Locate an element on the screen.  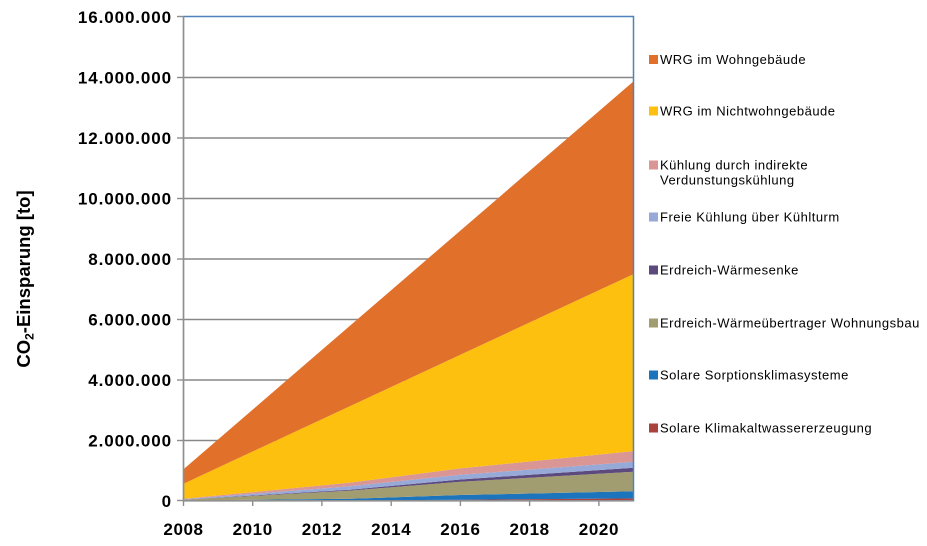
svg-text: 6.000.000 is located at coordinates (130, 320).